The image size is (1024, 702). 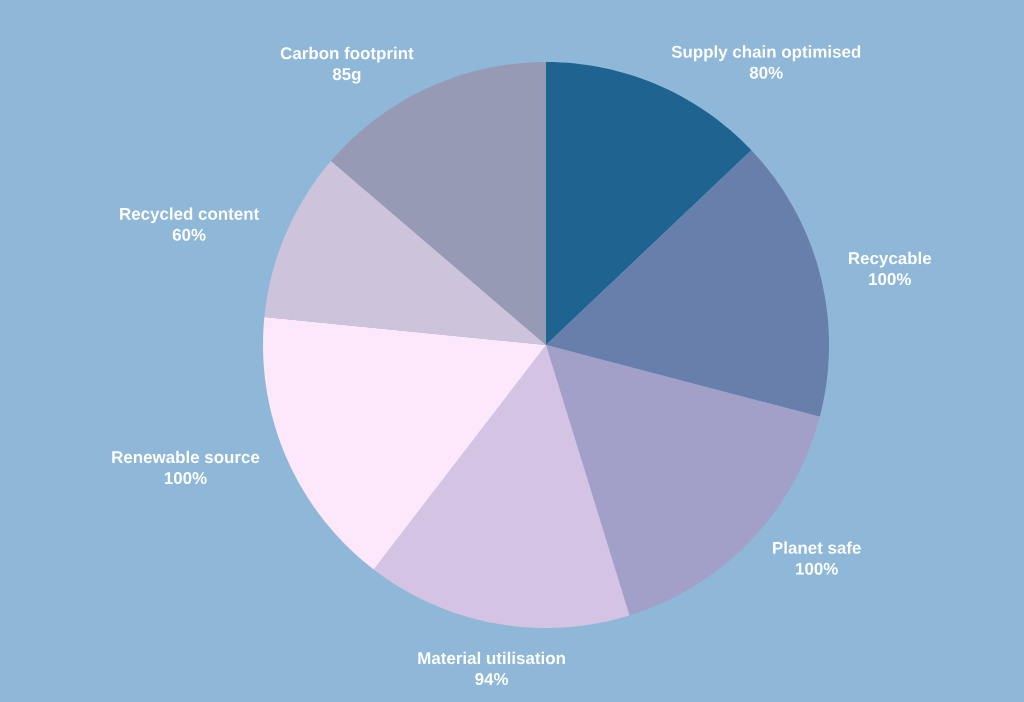 I want to click on data-label: 60%, so click(x=189, y=234).